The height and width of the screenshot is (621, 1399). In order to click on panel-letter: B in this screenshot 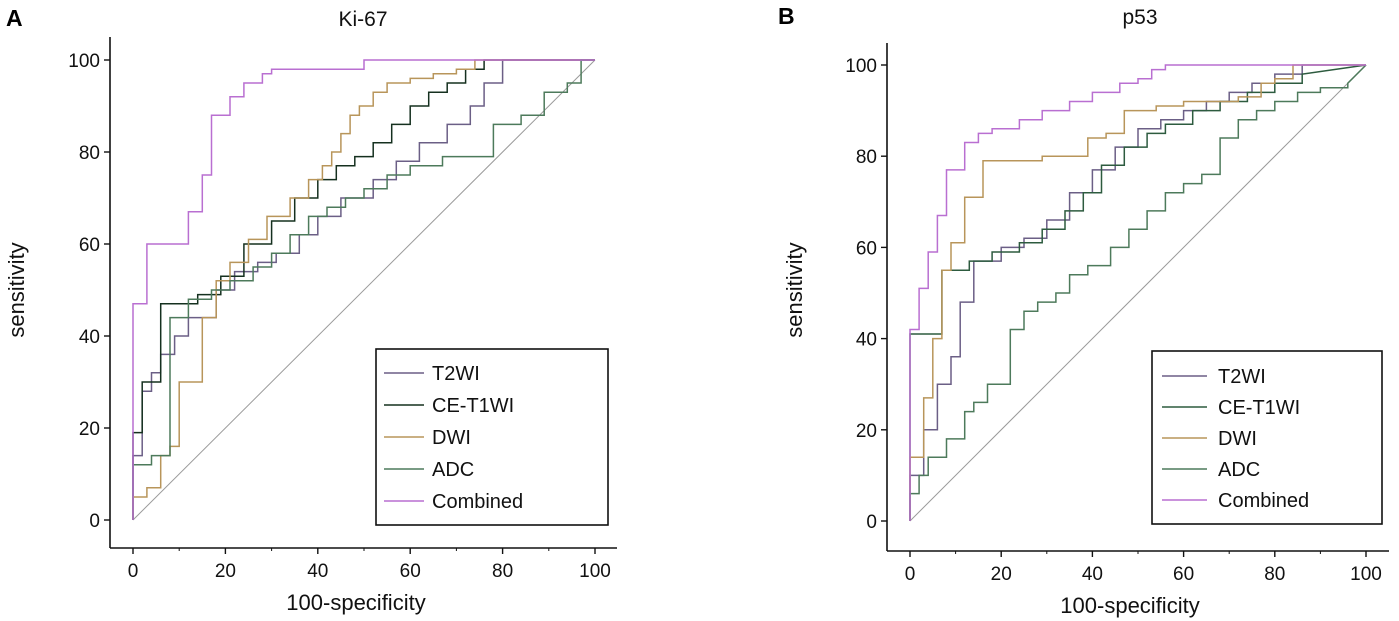, I will do `click(786, 16)`.